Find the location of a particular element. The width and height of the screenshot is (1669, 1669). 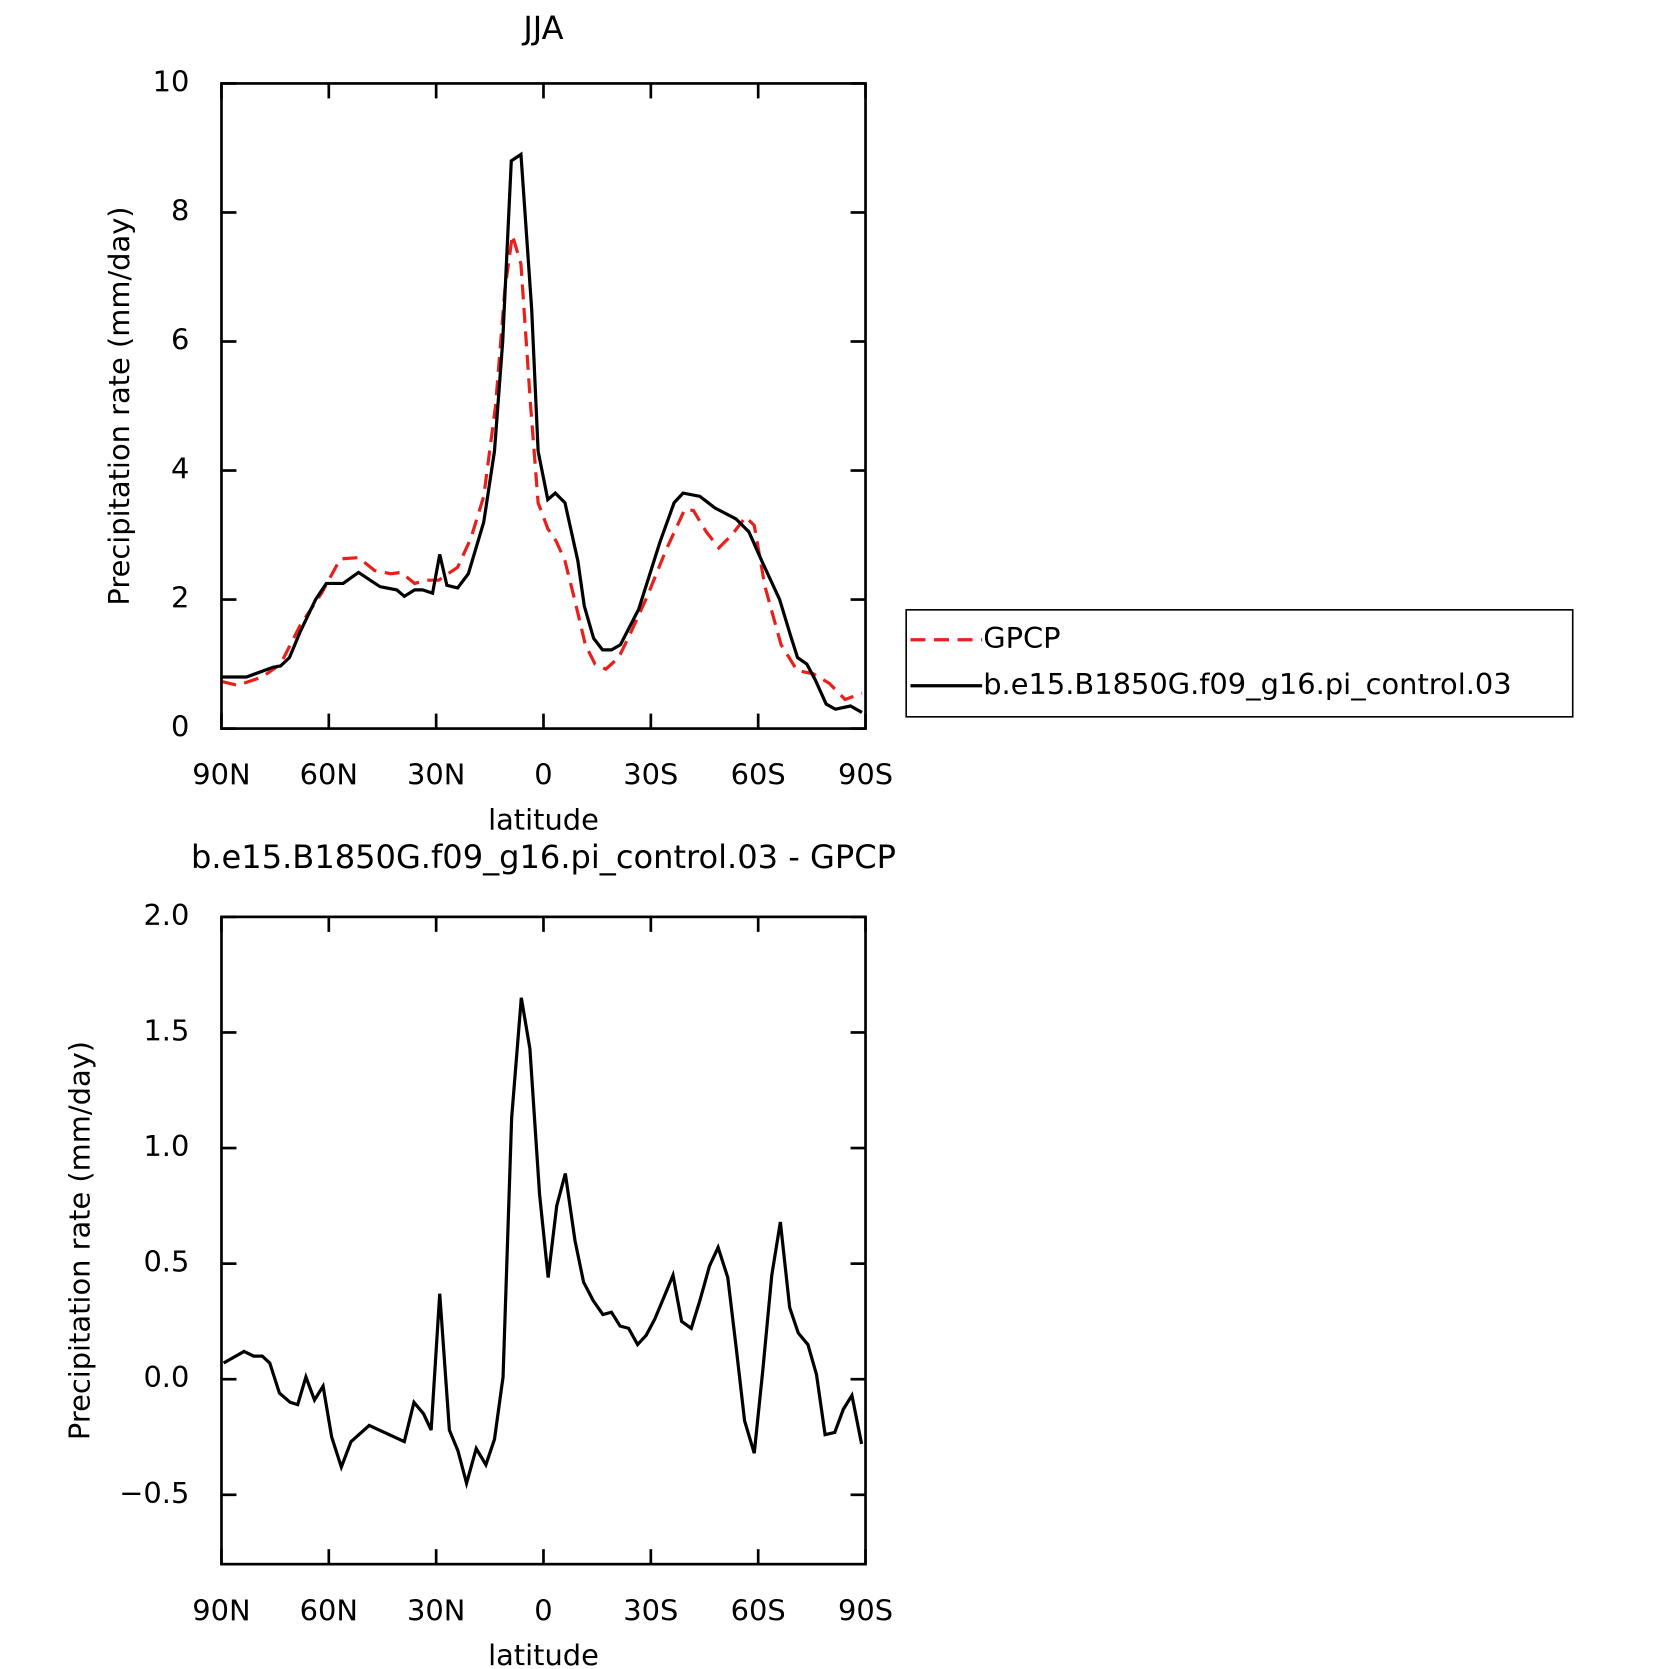

y-tick-label: 1.5 is located at coordinates (166, 1030).